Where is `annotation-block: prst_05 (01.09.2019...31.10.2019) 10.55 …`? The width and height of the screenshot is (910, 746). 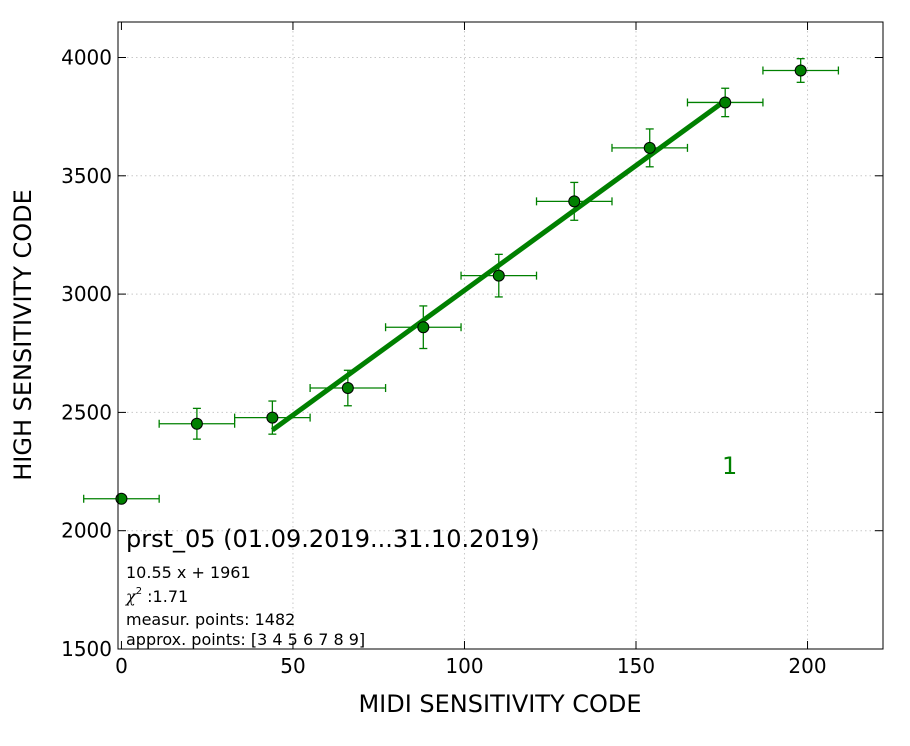 annotation-block: prst_05 (01.09.2019...31.10.2019) 10.55 … is located at coordinates (332, 587).